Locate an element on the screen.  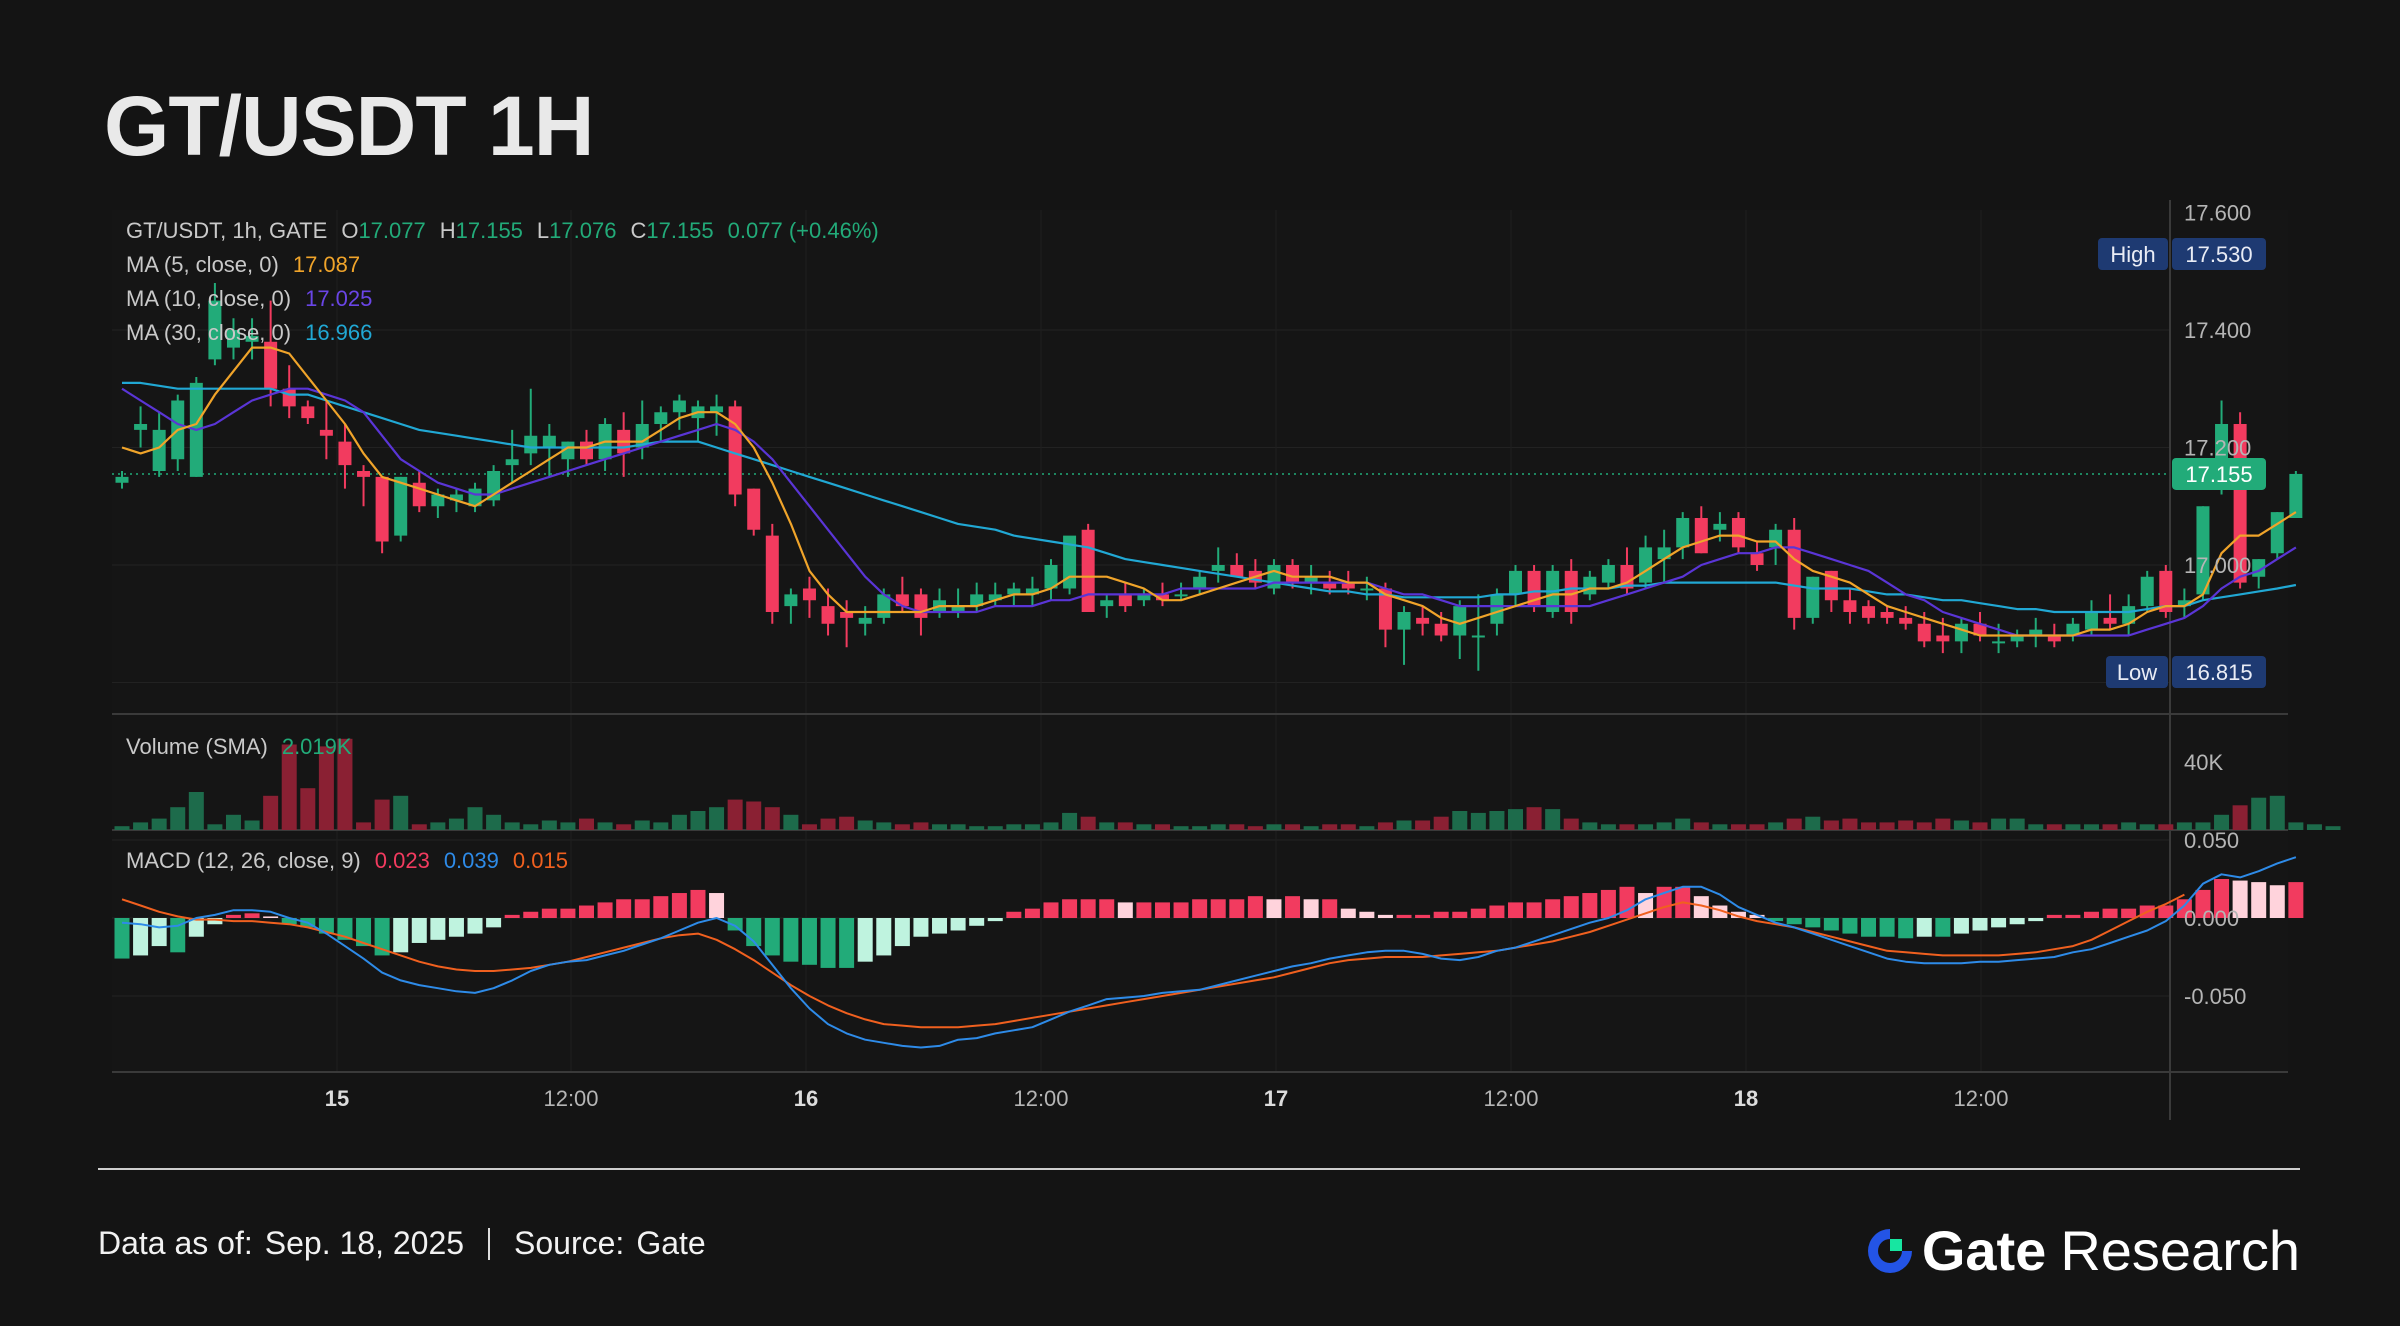
time-axis: 15 12:00 16 12:00 17 12:00 18 12:00 is located at coordinates (1167, 1098).